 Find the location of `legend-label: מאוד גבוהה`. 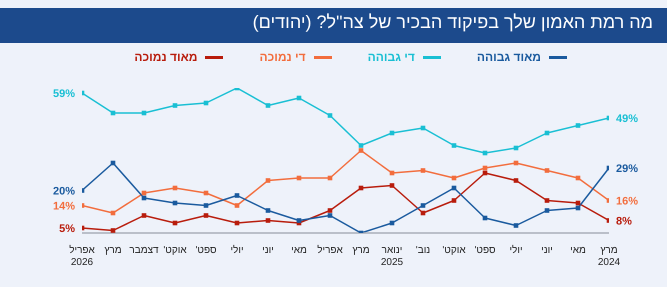

legend-label: מאוד גבוהה is located at coordinates (508, 57).